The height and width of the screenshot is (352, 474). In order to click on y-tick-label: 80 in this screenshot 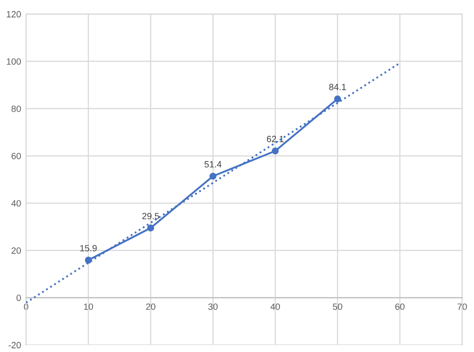, I will do `click(16, 109)`.